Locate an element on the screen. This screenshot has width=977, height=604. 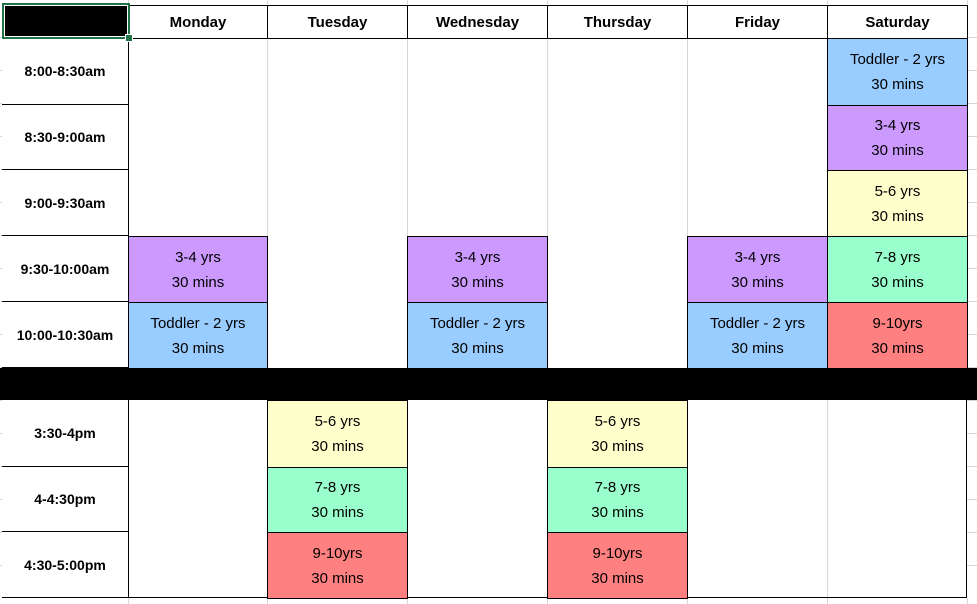
day-header-saturday: Saturday is located at coordinates (897, 22).